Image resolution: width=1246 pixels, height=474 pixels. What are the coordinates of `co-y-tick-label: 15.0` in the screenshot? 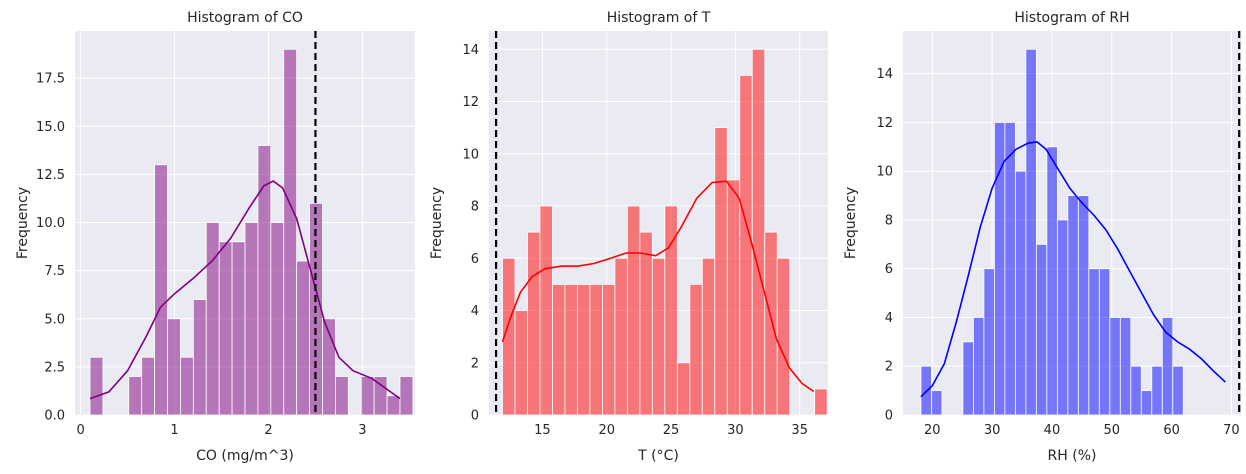 It's located at (50, 127).